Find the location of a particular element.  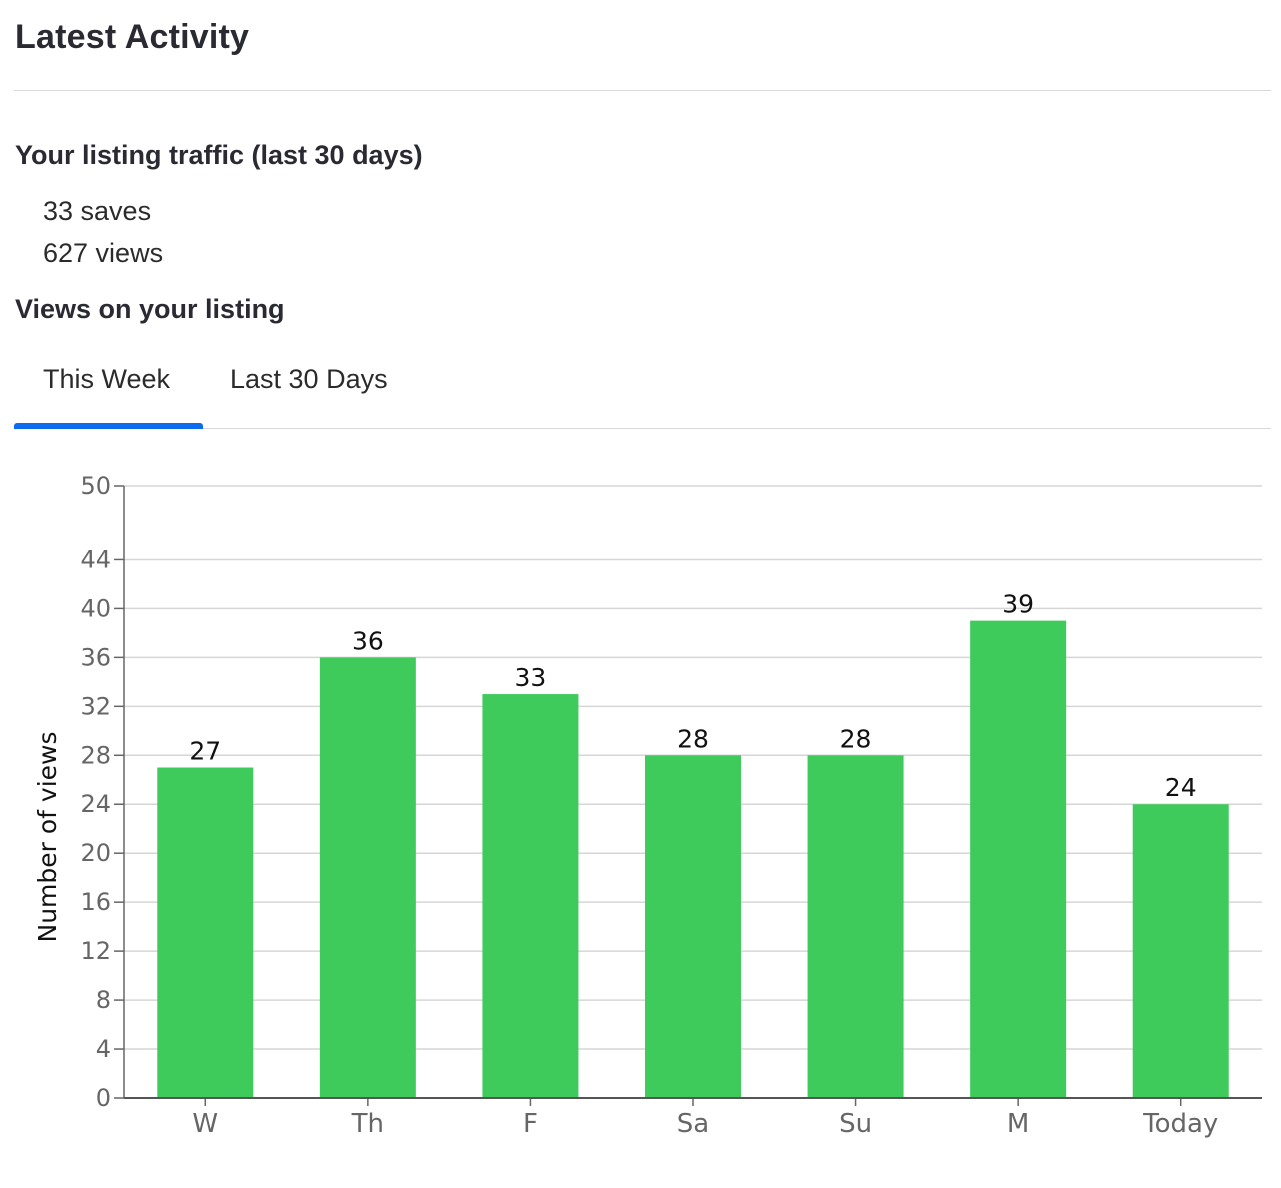

y-tick-label: 0 is located at coordinates (103, 1098).